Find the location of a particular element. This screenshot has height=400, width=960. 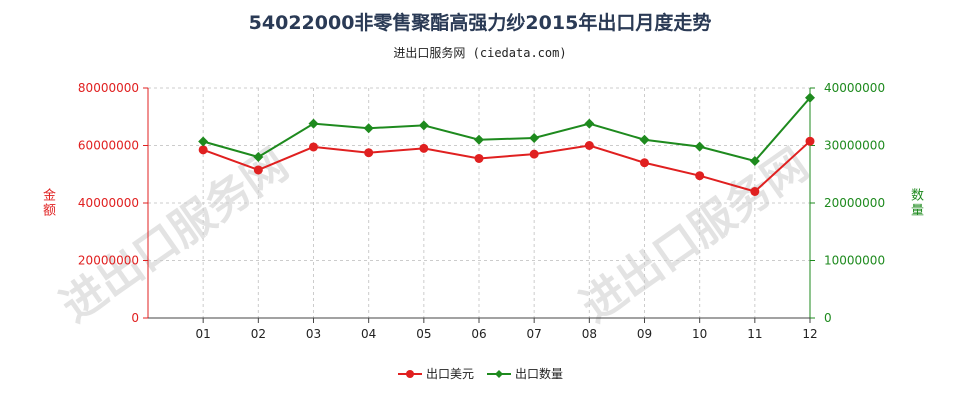

legend-label: 出口美元 is located at coordinates (450, 374).